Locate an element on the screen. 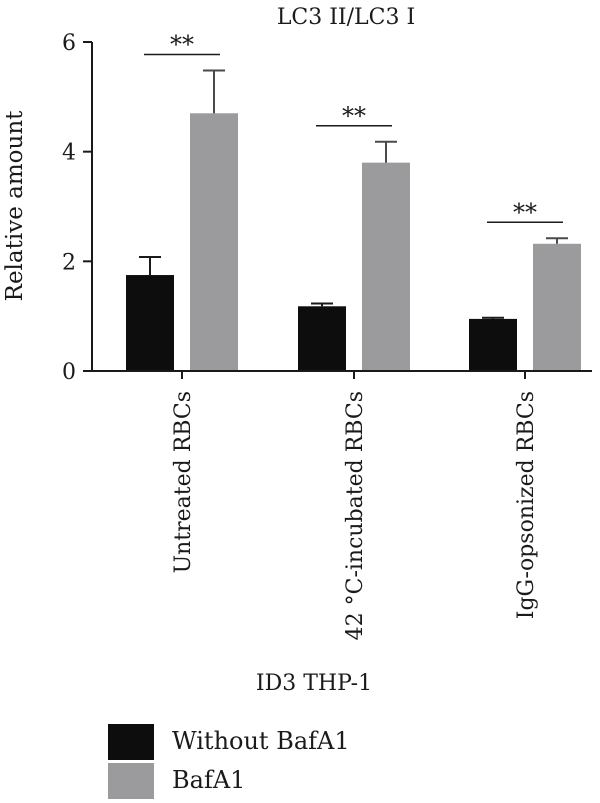  x-tick-label-untreated-rbcs: Untreated RBCs is located at coordinates (183, 482).